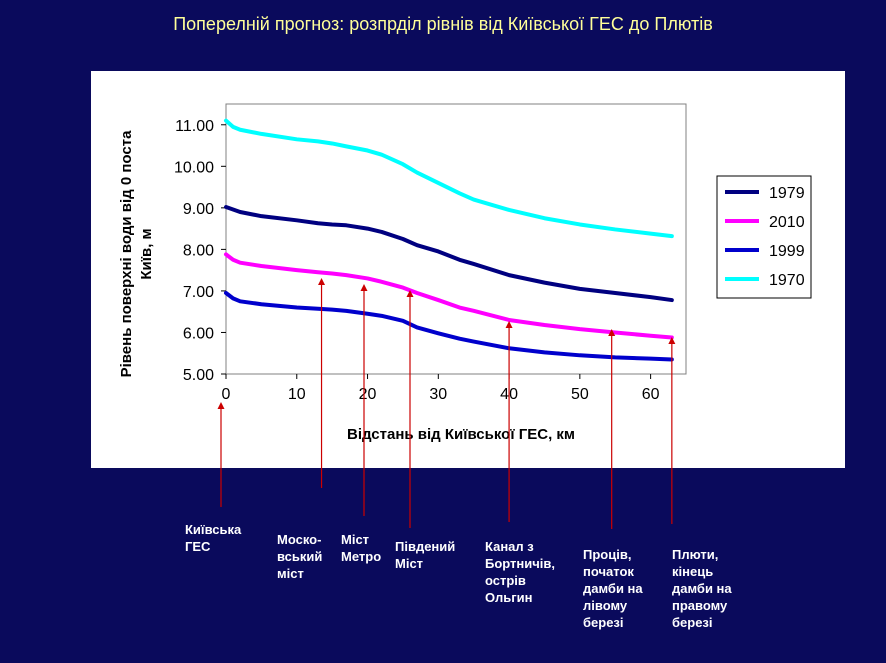  I want to click on annotation-label: Проців, початок дамби на лівому березі, so click(613, 588).